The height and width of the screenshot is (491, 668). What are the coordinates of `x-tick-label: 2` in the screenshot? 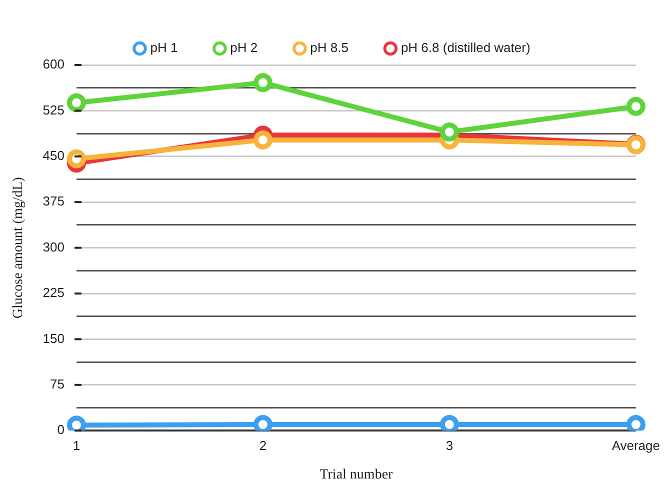 It's located at (263, 445).